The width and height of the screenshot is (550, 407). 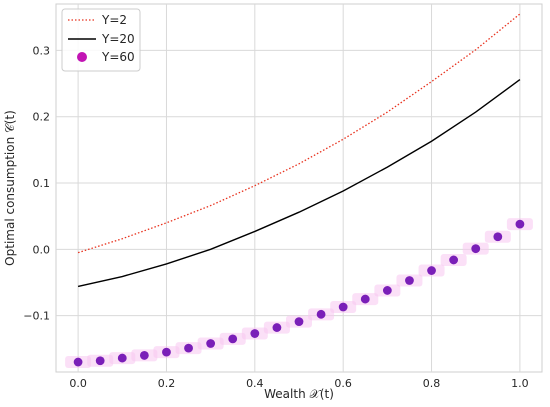 I want to click on x-axis-label: Wealth 𝒳(t), so click(x=299, y=394).